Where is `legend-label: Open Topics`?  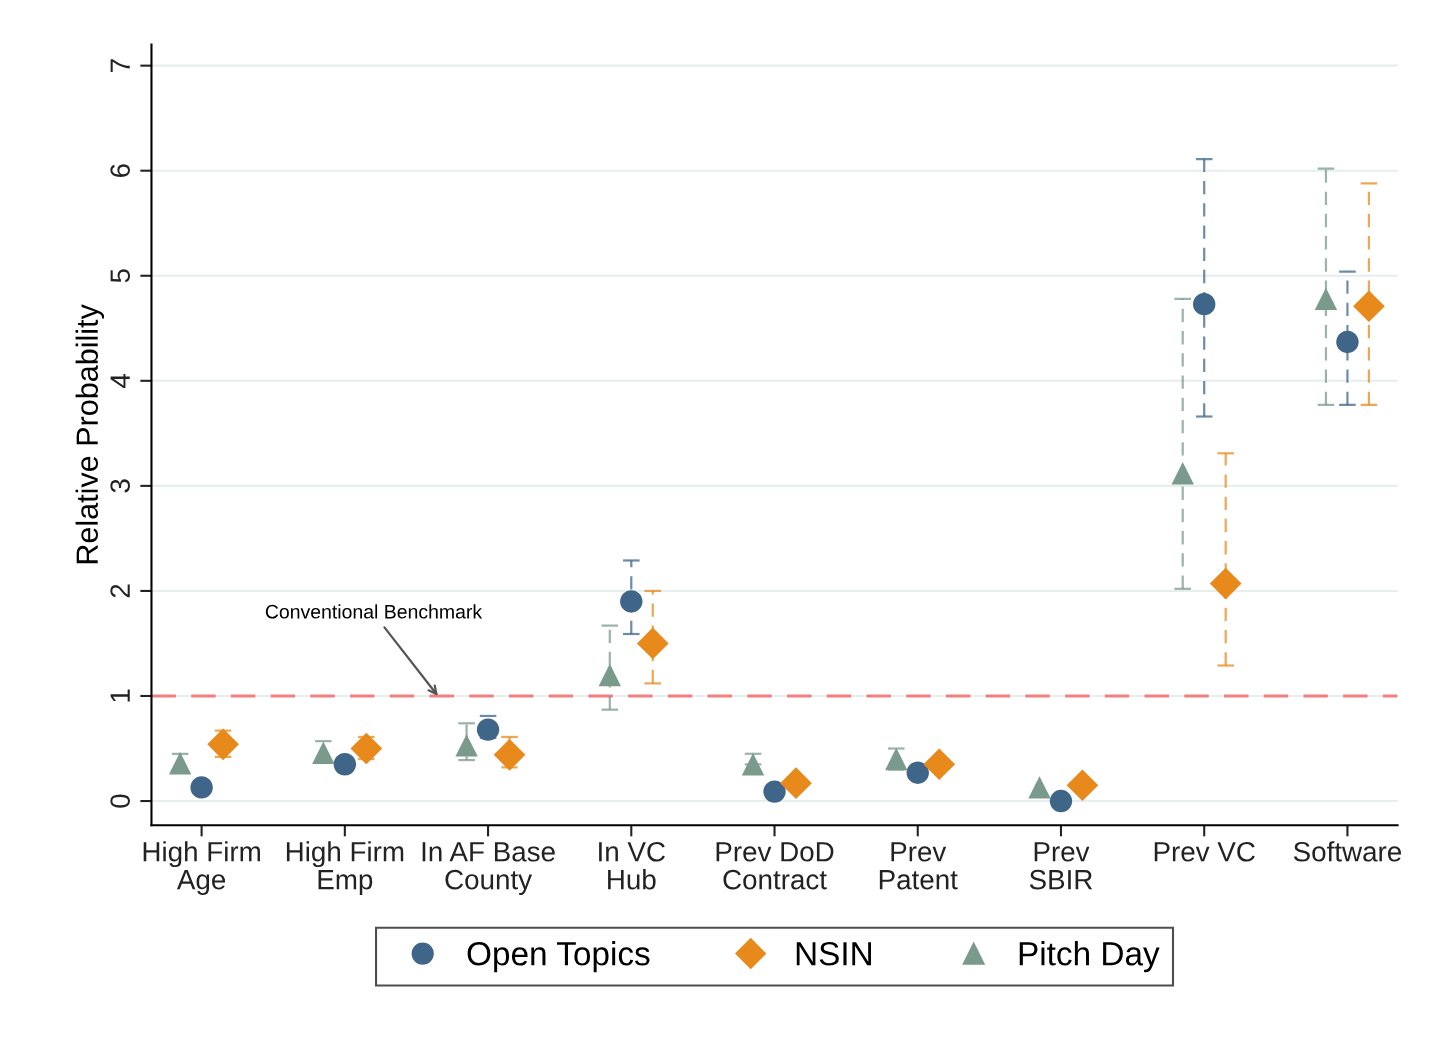 legend-label: Open Topics is located at coordinates (558, 957).